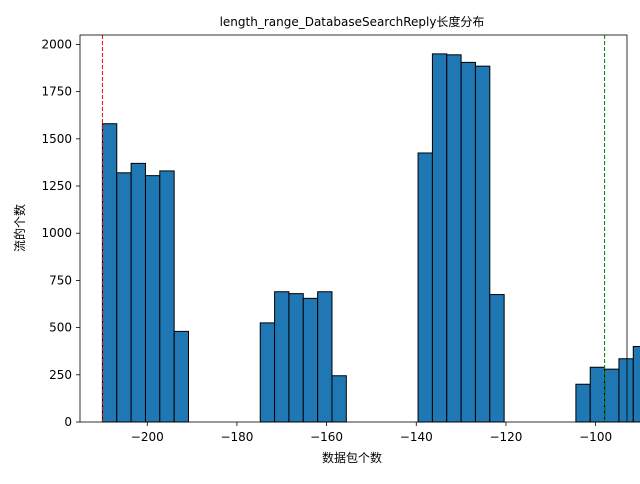 This screenshot has height=484, width=640. What do you see at coordinates (505, 437) in the screenshot?
I see `x-tick-label: −120` at bounding box center [505, 437].